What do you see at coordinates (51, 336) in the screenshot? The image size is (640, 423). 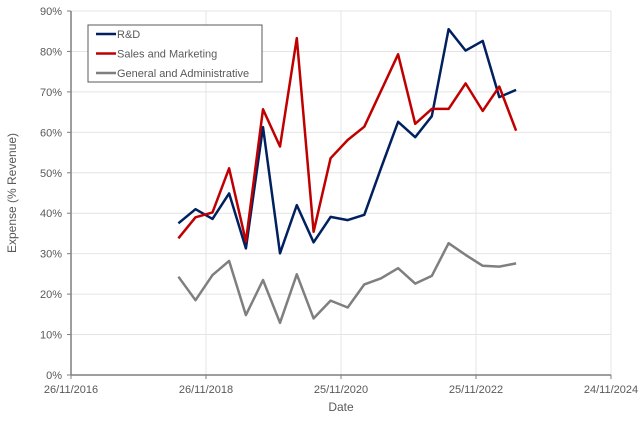 I see `y-tick-label: 10%` at bounding box center [51, 336].